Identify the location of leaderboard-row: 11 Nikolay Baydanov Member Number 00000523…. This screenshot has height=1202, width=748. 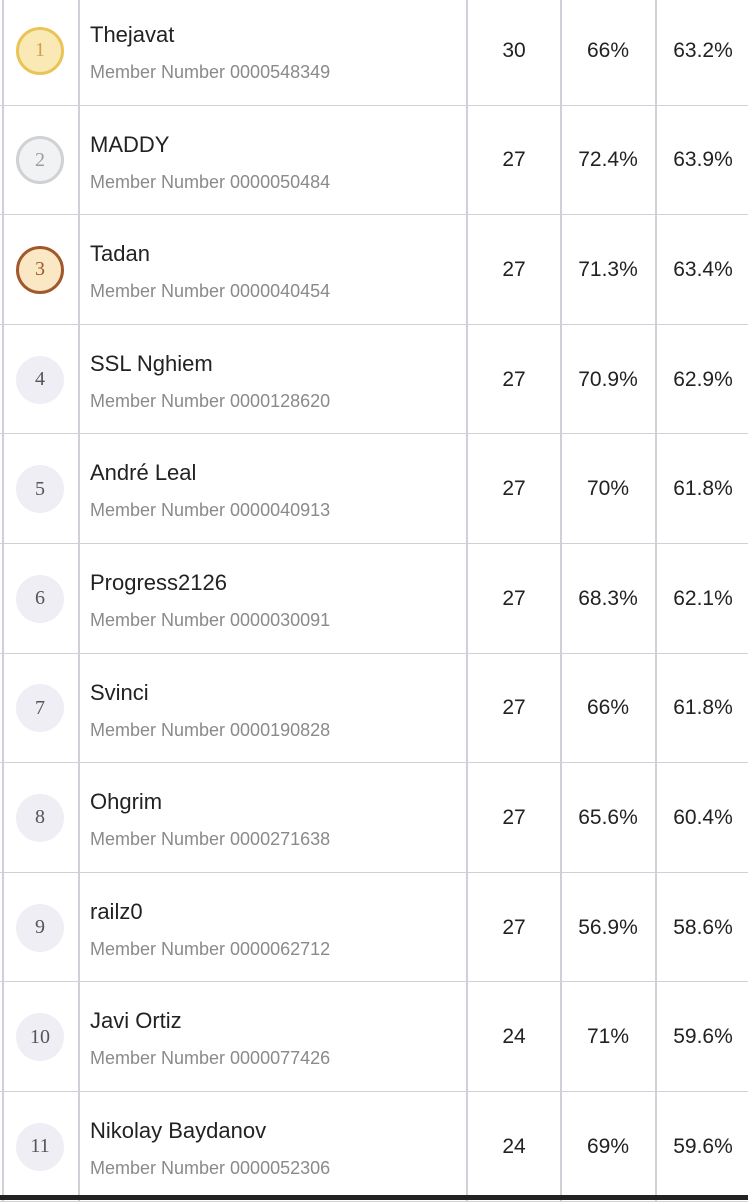
(374, 1147).